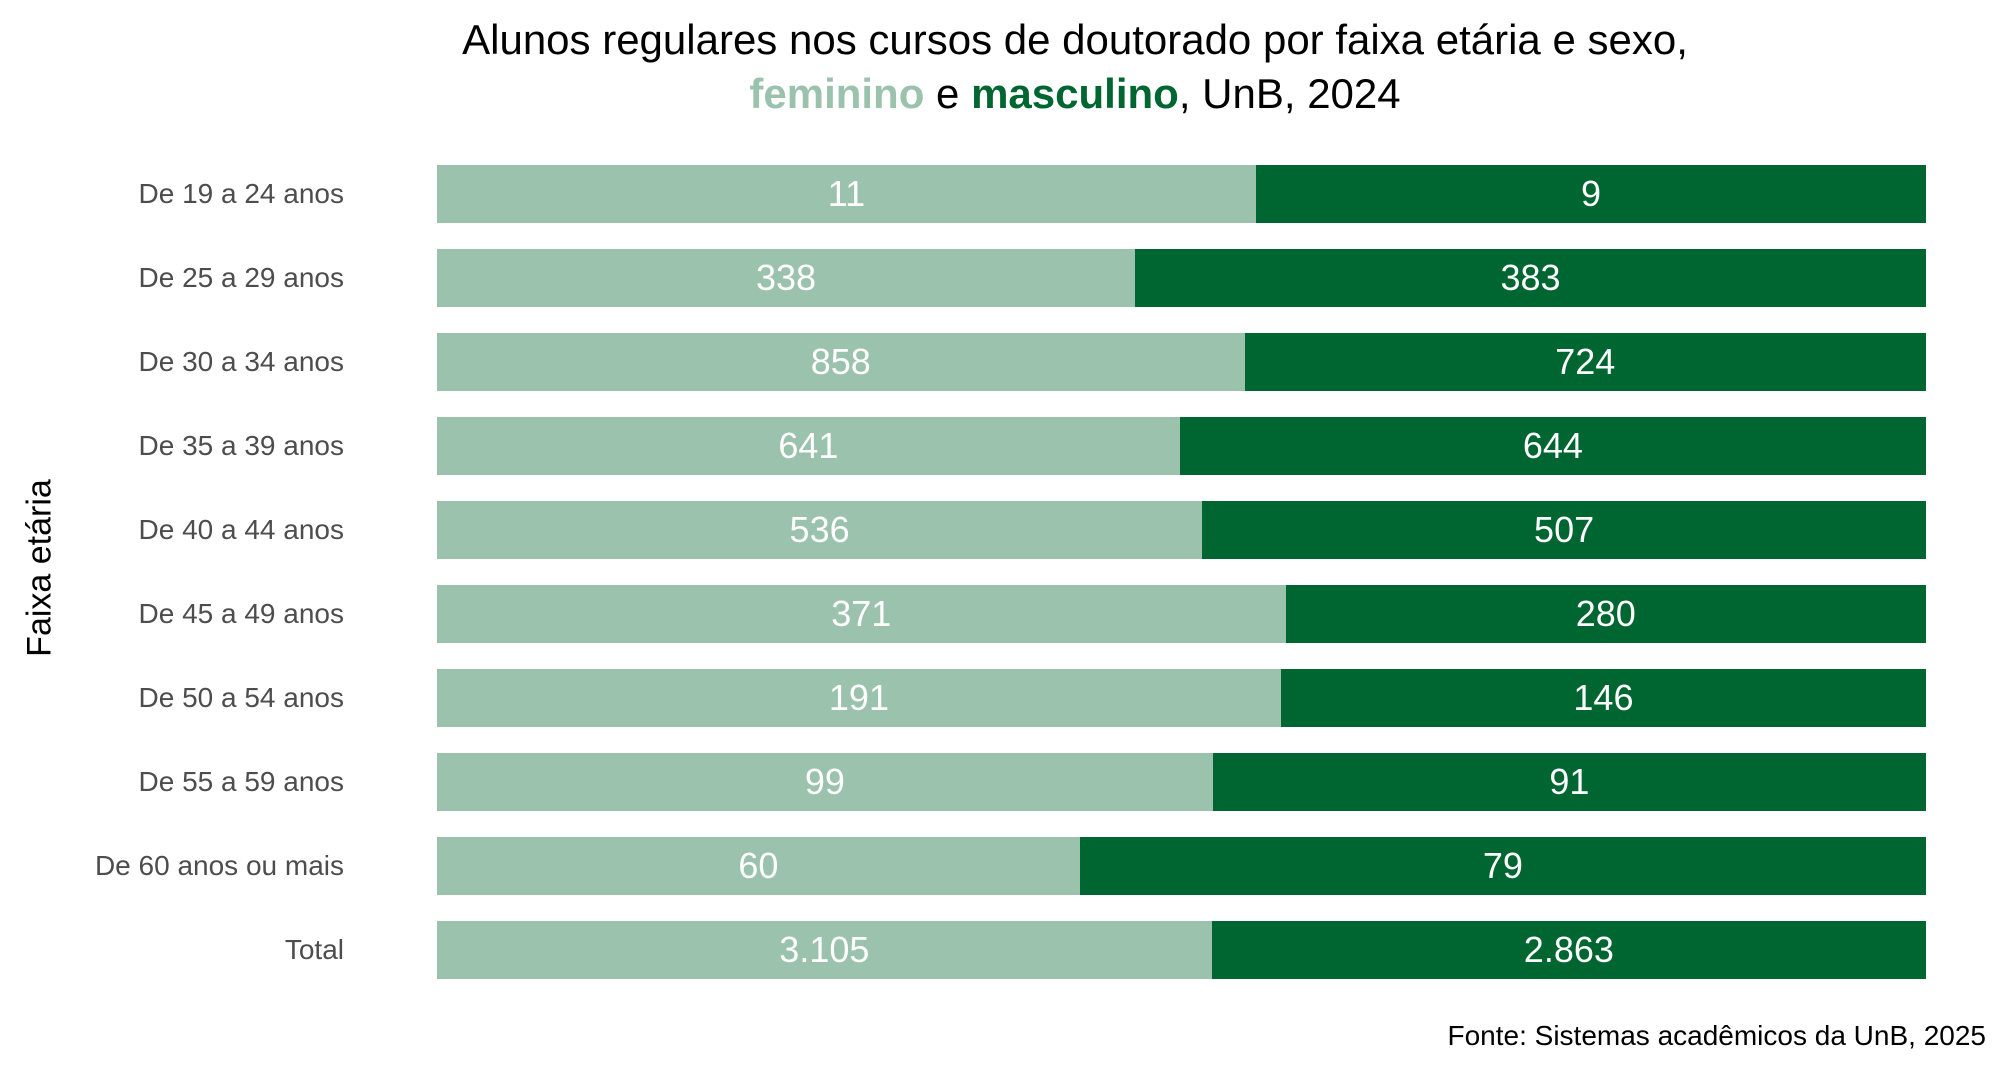 This screenshot has height=1073, width=2000. What do you see at coordinates (314, 949) in the screenshot?
I see `category-label: Total` at bounding box center [314, 949].